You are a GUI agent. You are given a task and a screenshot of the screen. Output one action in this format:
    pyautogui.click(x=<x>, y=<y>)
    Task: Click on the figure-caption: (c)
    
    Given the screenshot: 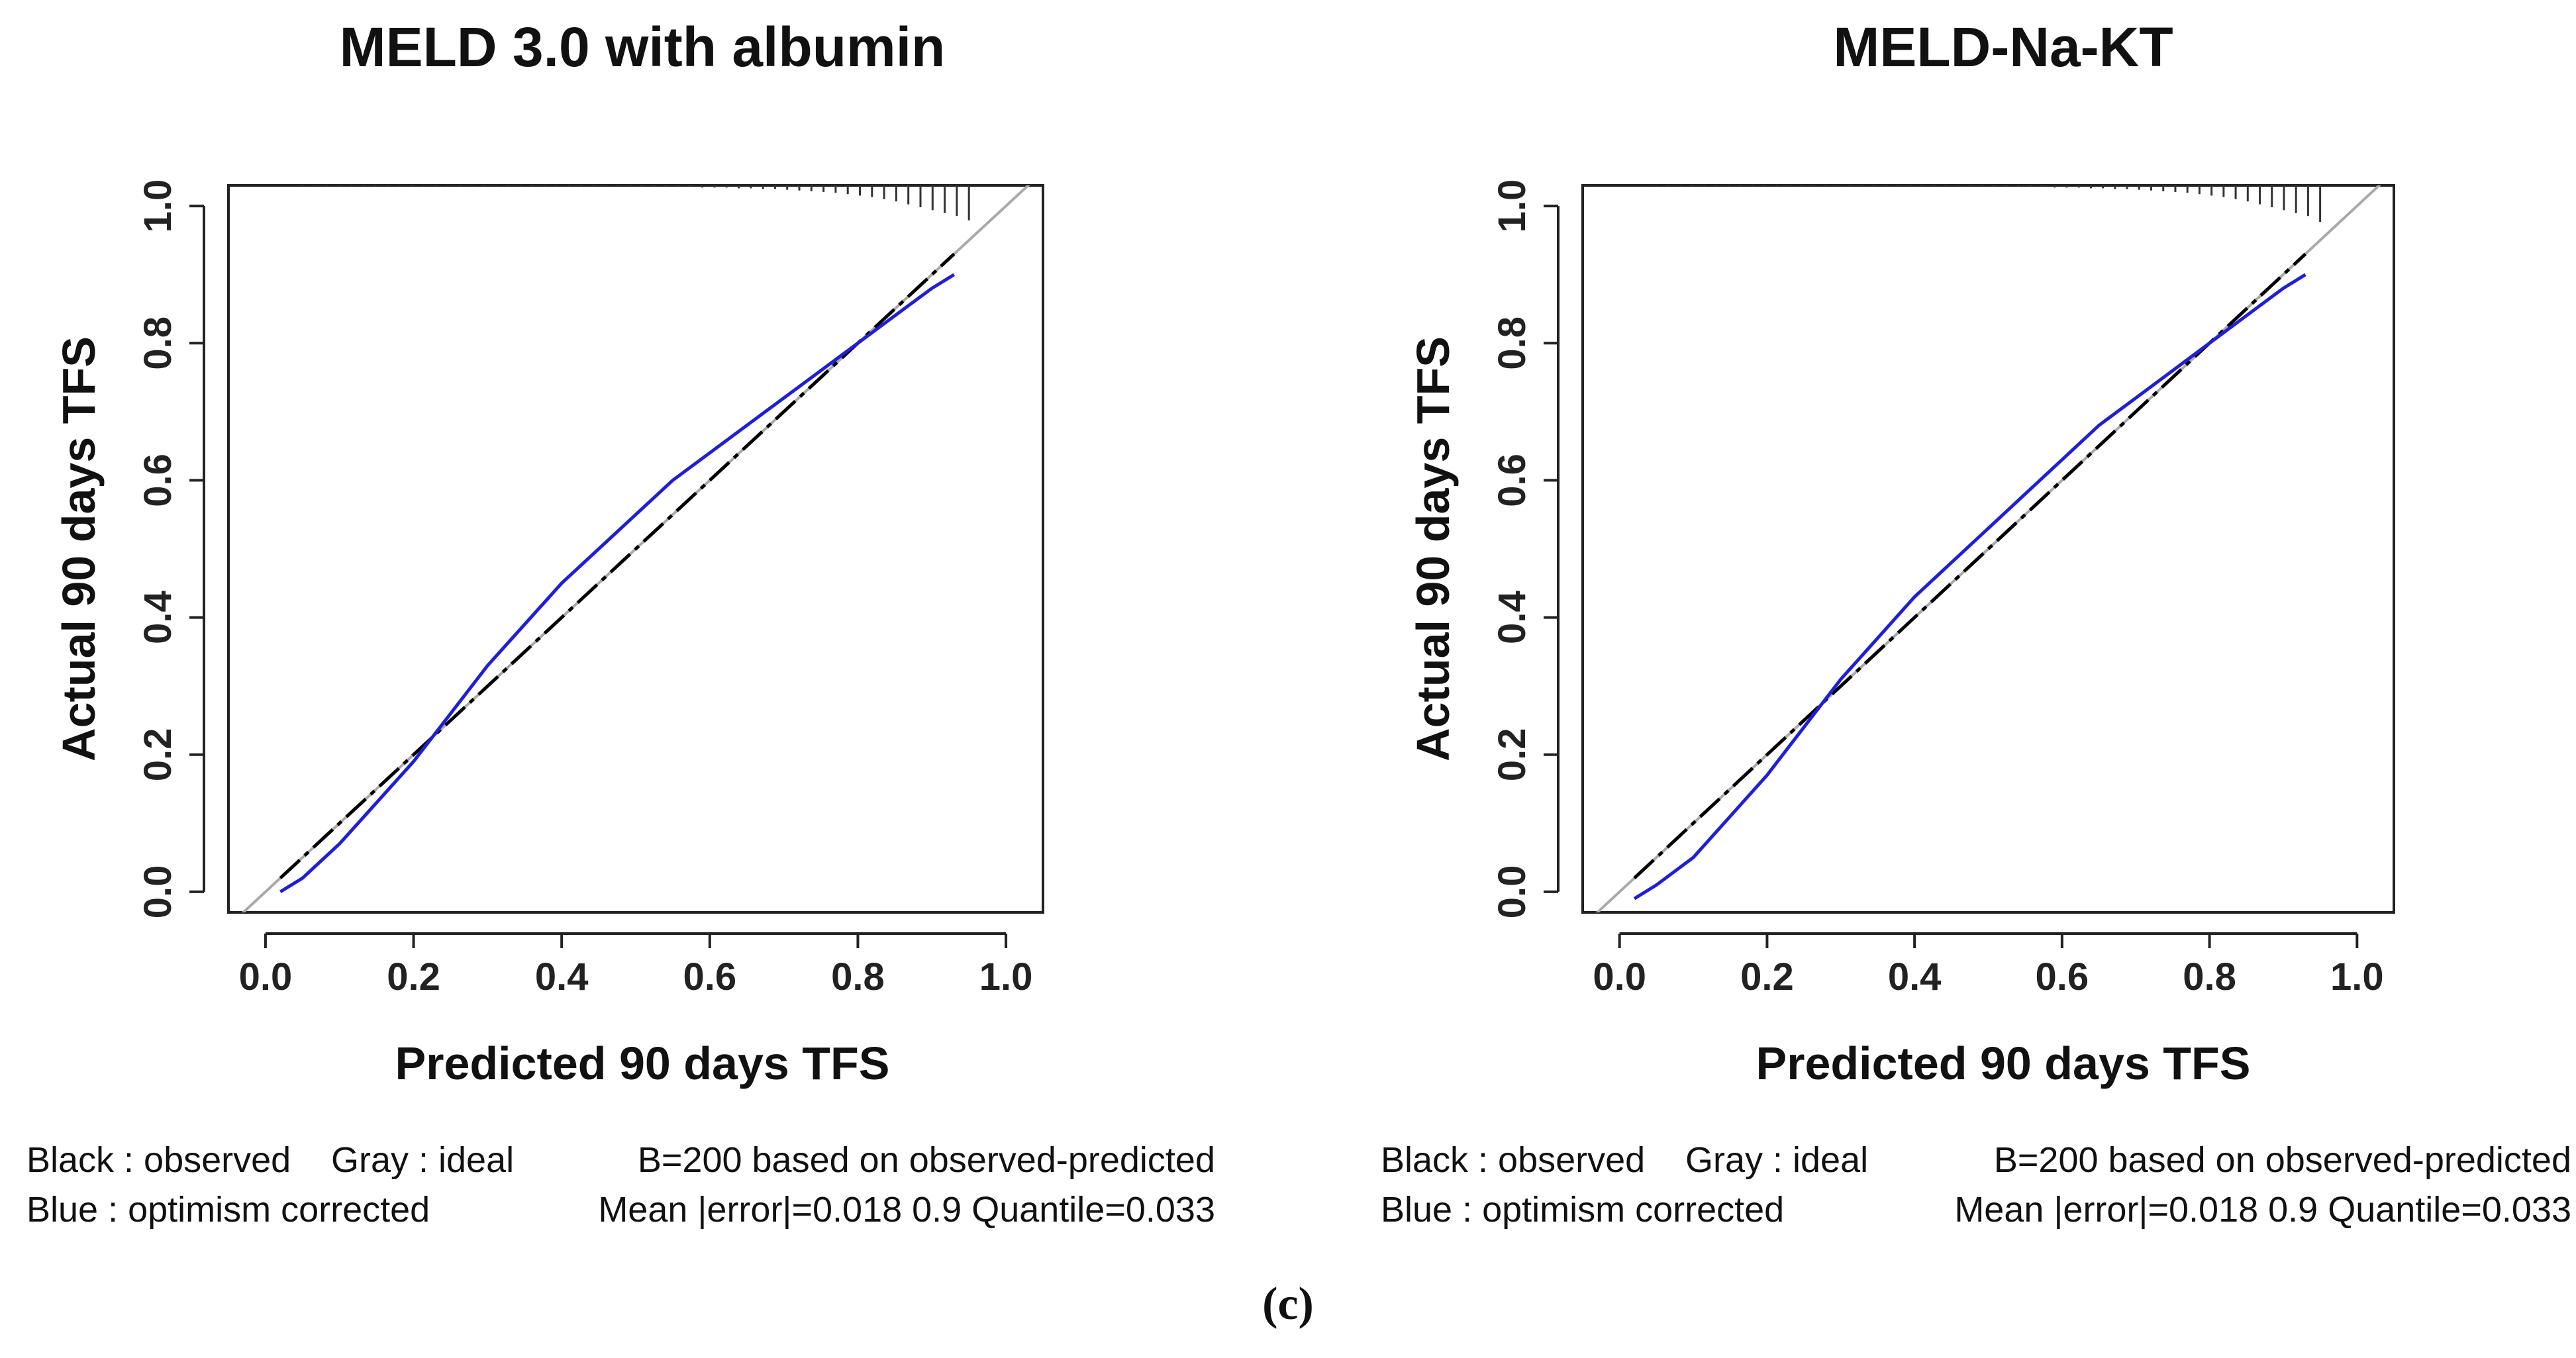 What is the action you would take?
    pyautogui.click(x=1288, y=1304)
    